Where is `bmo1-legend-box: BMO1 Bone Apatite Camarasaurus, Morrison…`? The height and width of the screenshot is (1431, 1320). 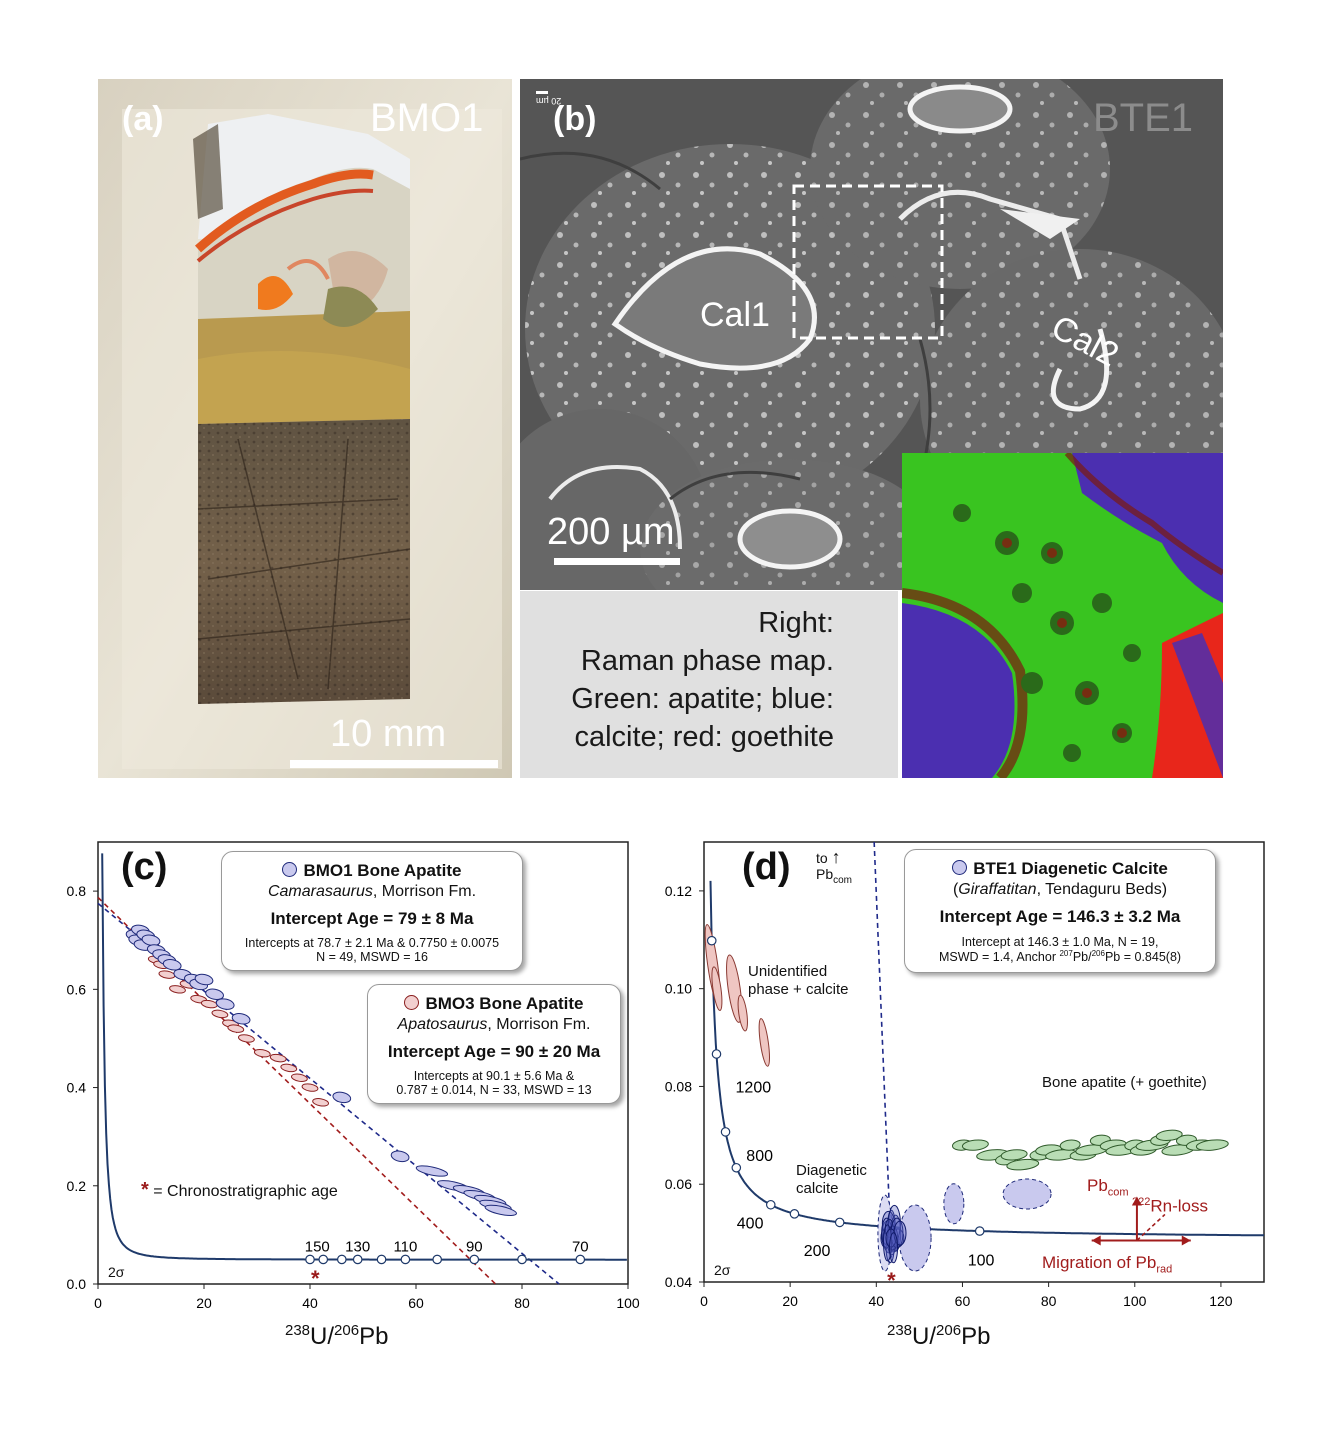
bmo1-legend-box: BMO1 Bone Apatite Camarasaurus, Morrison… is located at coordinates (372, 911).